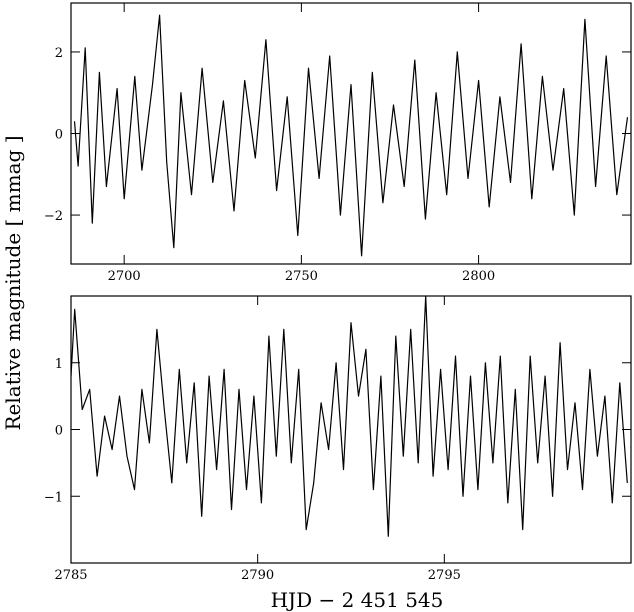 The image size is (634, 612). What do you see at coordinates (444, 575) in the screenshot?
I see `bottom-x-tick-label: 2795` at bounding box center [444, 575].